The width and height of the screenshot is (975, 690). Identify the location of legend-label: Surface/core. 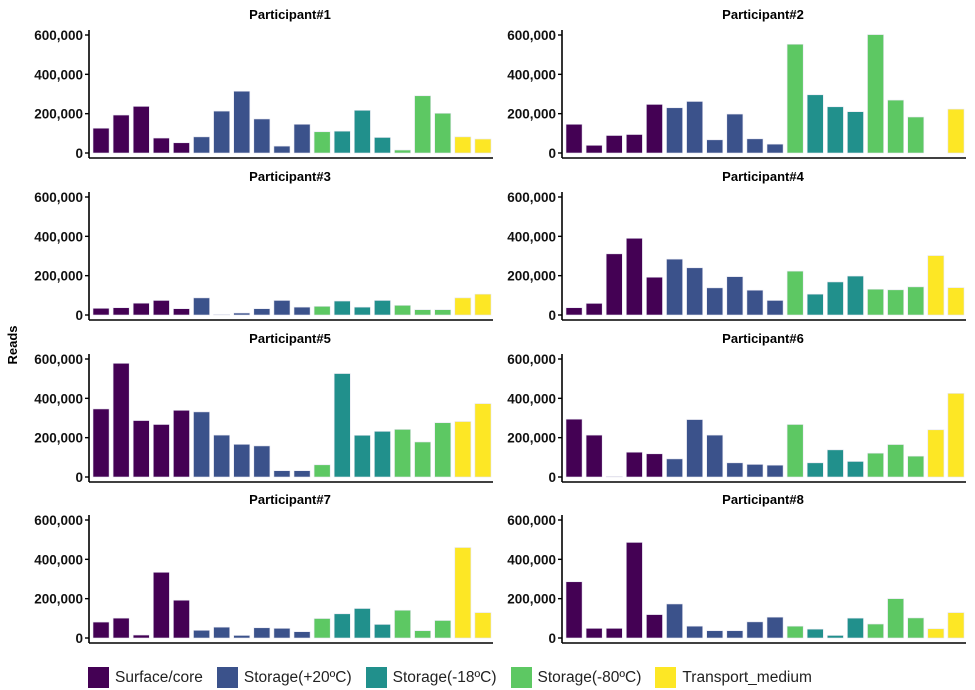
(159, 677).